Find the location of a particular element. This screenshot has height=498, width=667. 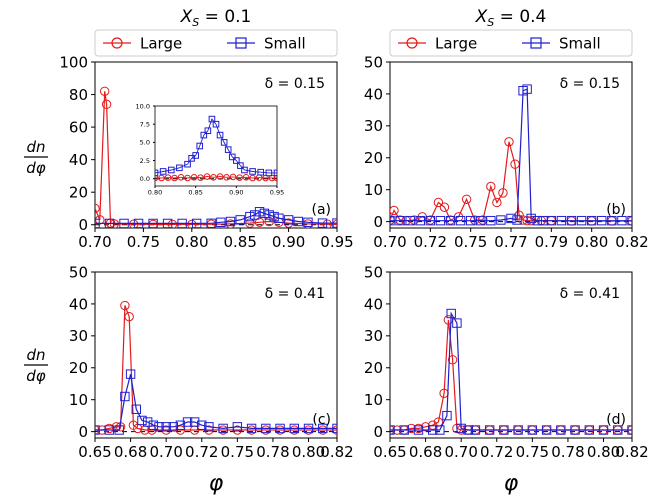

a-delta-annotation: δ = 0.15 is located at coordinates (295, 84).